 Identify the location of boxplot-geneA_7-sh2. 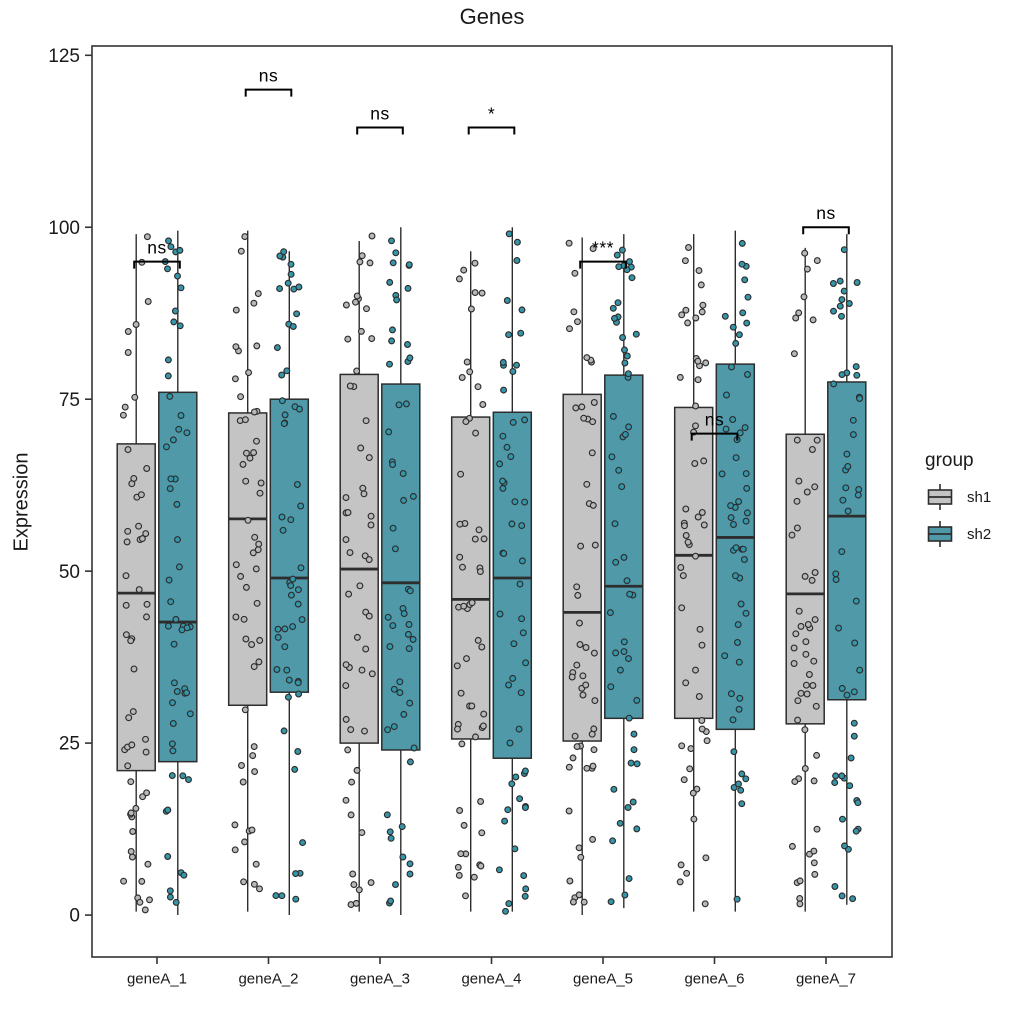
(847, 569).